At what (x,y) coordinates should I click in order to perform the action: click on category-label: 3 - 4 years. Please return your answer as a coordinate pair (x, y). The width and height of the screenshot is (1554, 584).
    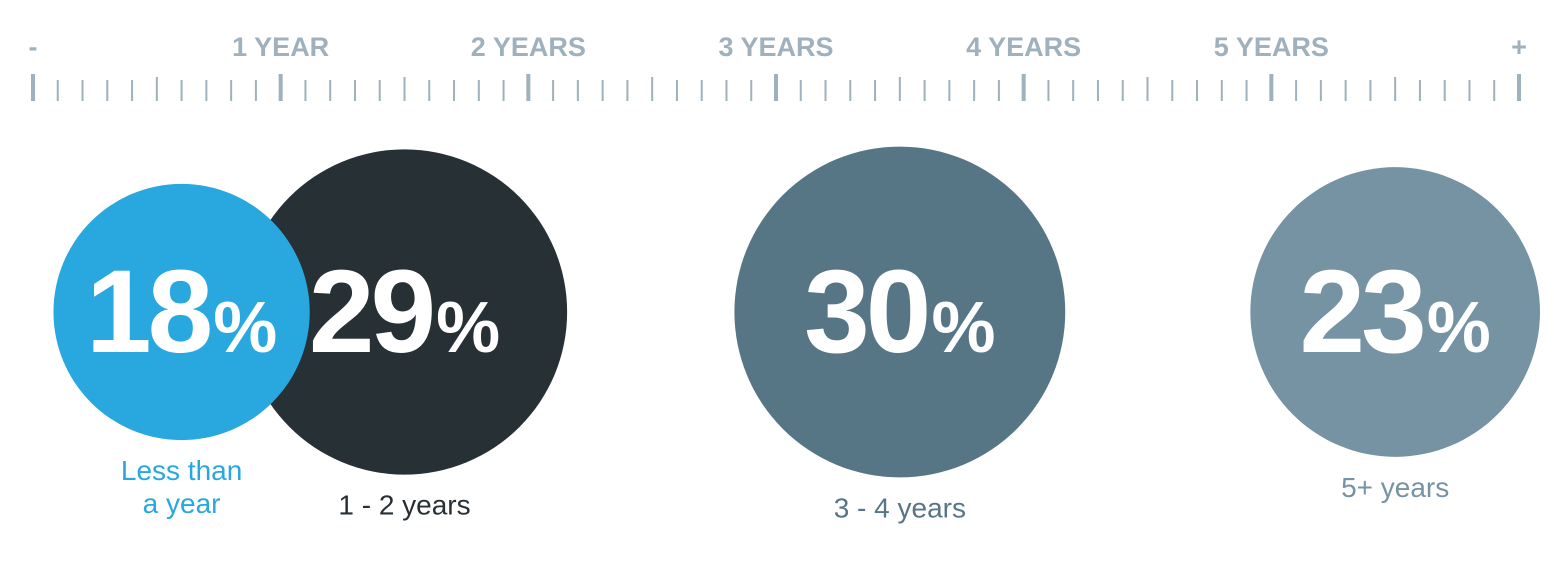
    Looking at the image, I should click on (900, 507).